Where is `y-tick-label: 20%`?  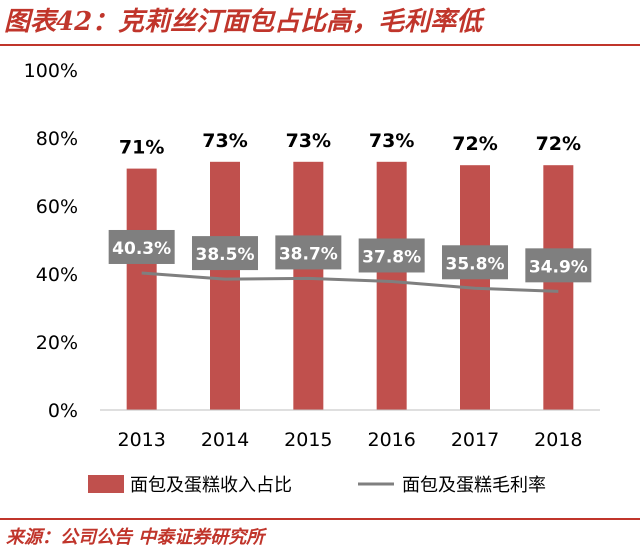
y-tick-label: 20% is located at coordinates (57, 343).